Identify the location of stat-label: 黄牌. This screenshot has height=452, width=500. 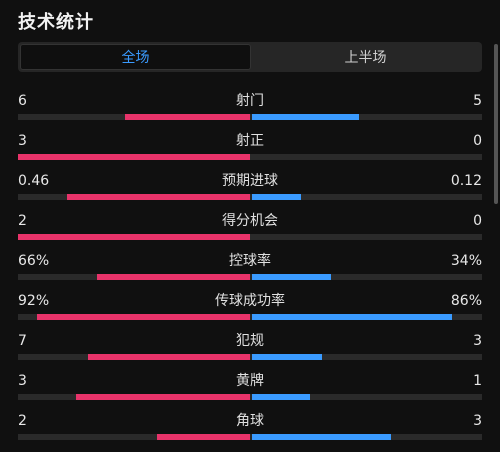
(250, 381).